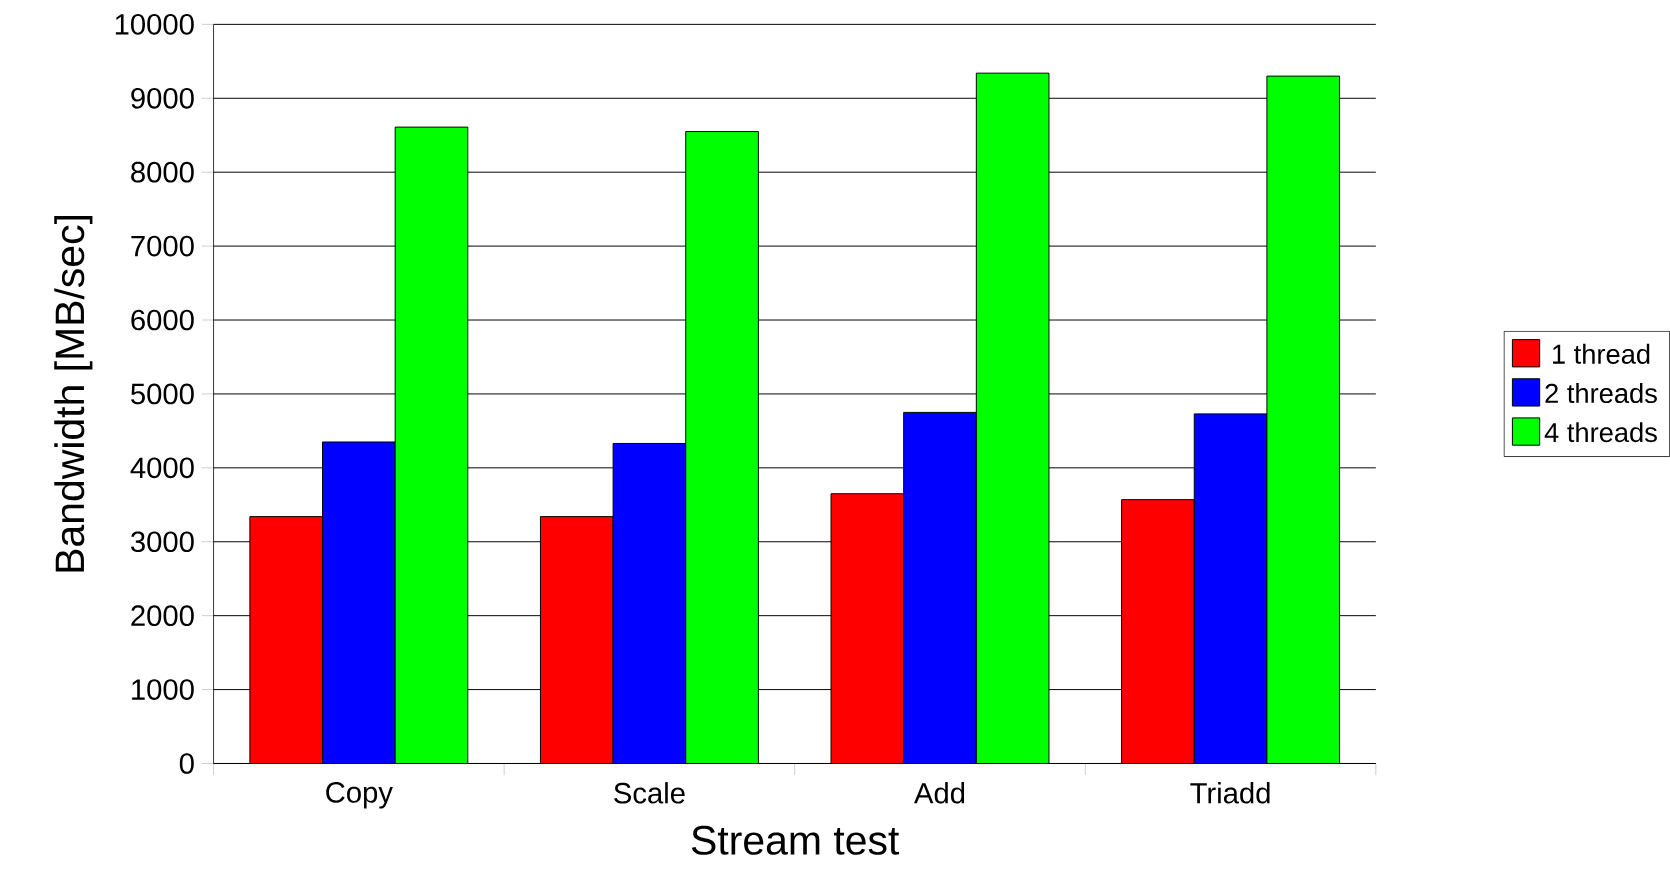  Describe the element at coordinates (162, 468) in the screenshot. I see `y-tick-label: 4000` at that location.